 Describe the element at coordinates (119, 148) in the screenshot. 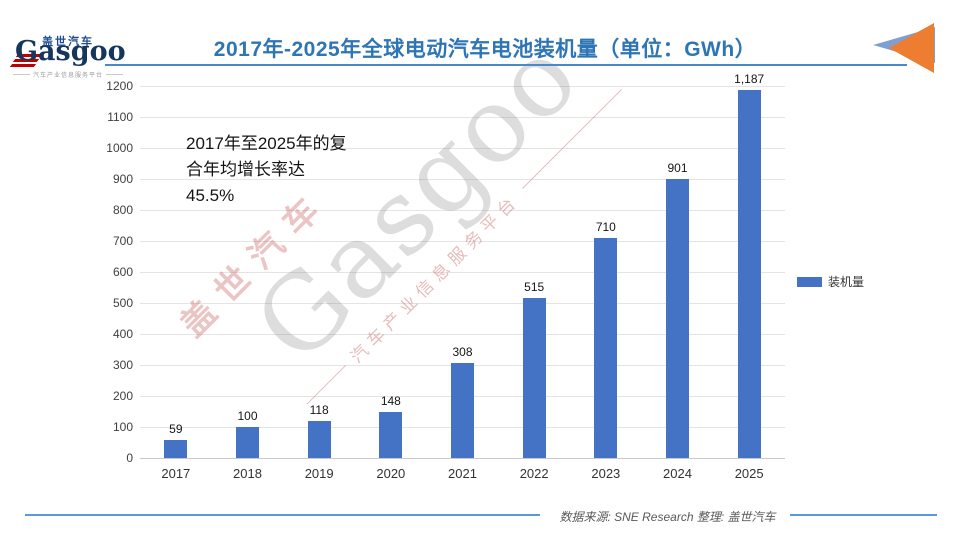

I see `y-axis-label: 1000` at that location.